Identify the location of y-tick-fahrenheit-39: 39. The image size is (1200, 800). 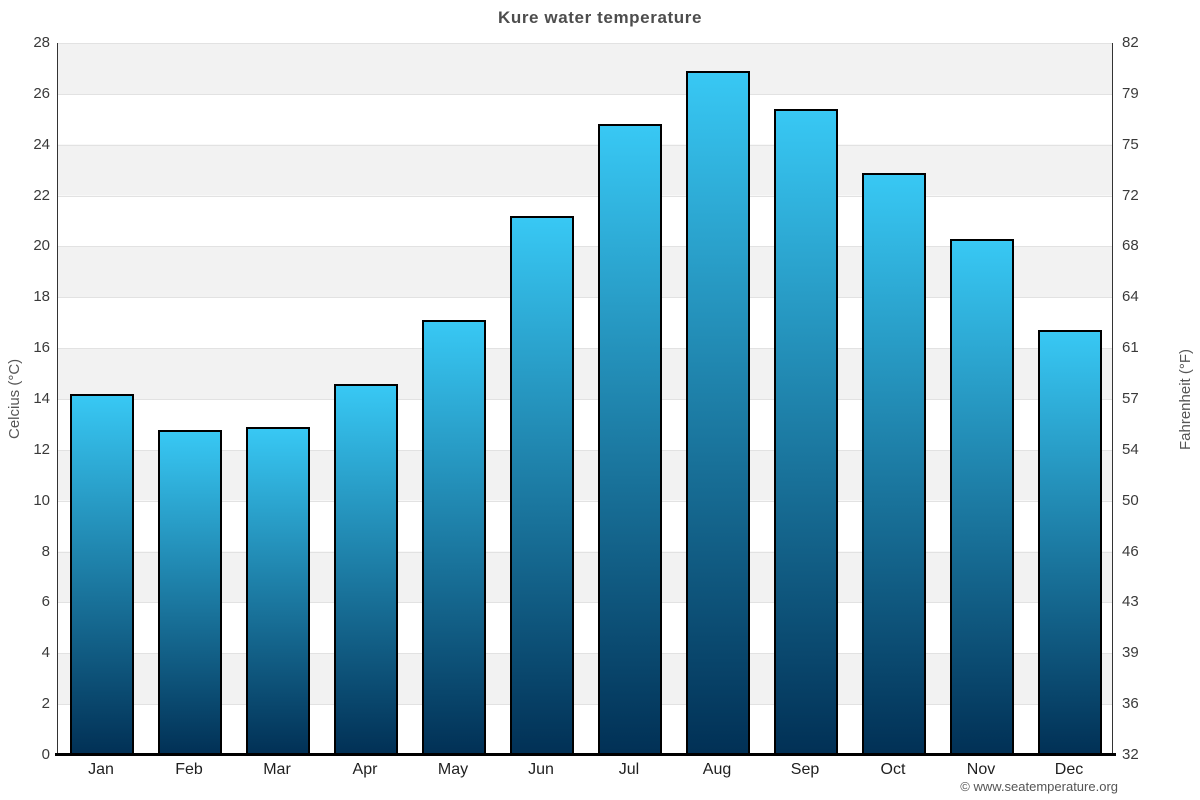
(1130, 653).